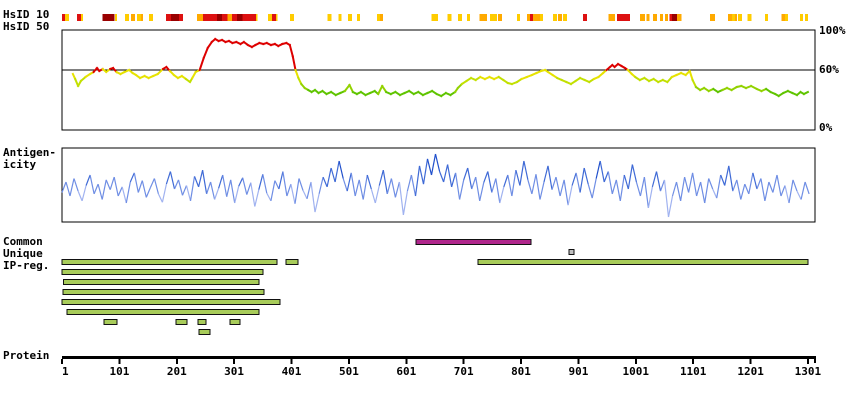 The height and width of the screenshot is (400, 850). Describe the element at coordinates (406, 371) in the screenshot. I see `axis-tick-label: 601` at that location.